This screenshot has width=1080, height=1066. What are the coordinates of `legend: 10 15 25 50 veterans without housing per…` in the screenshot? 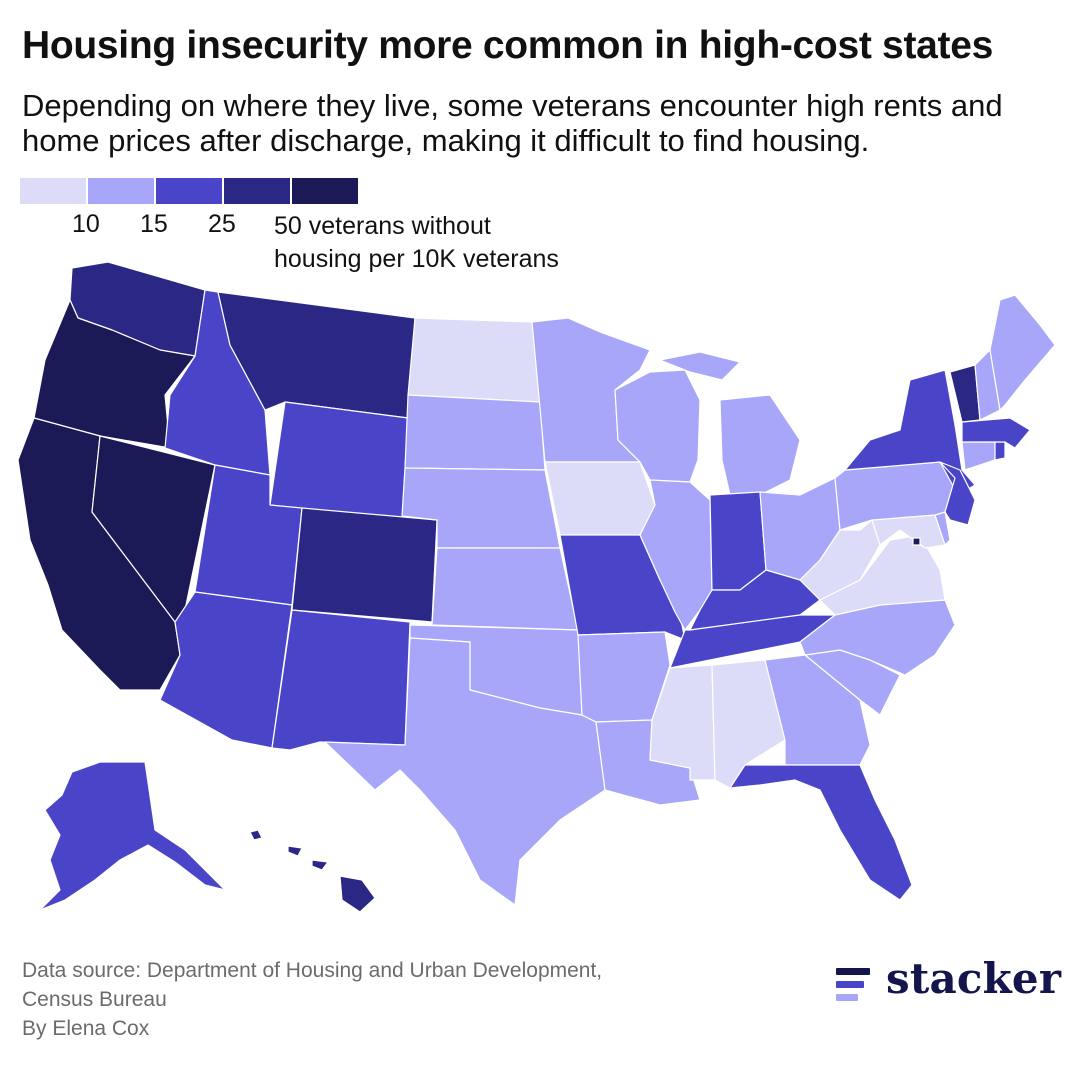 It's located at (320, 228).